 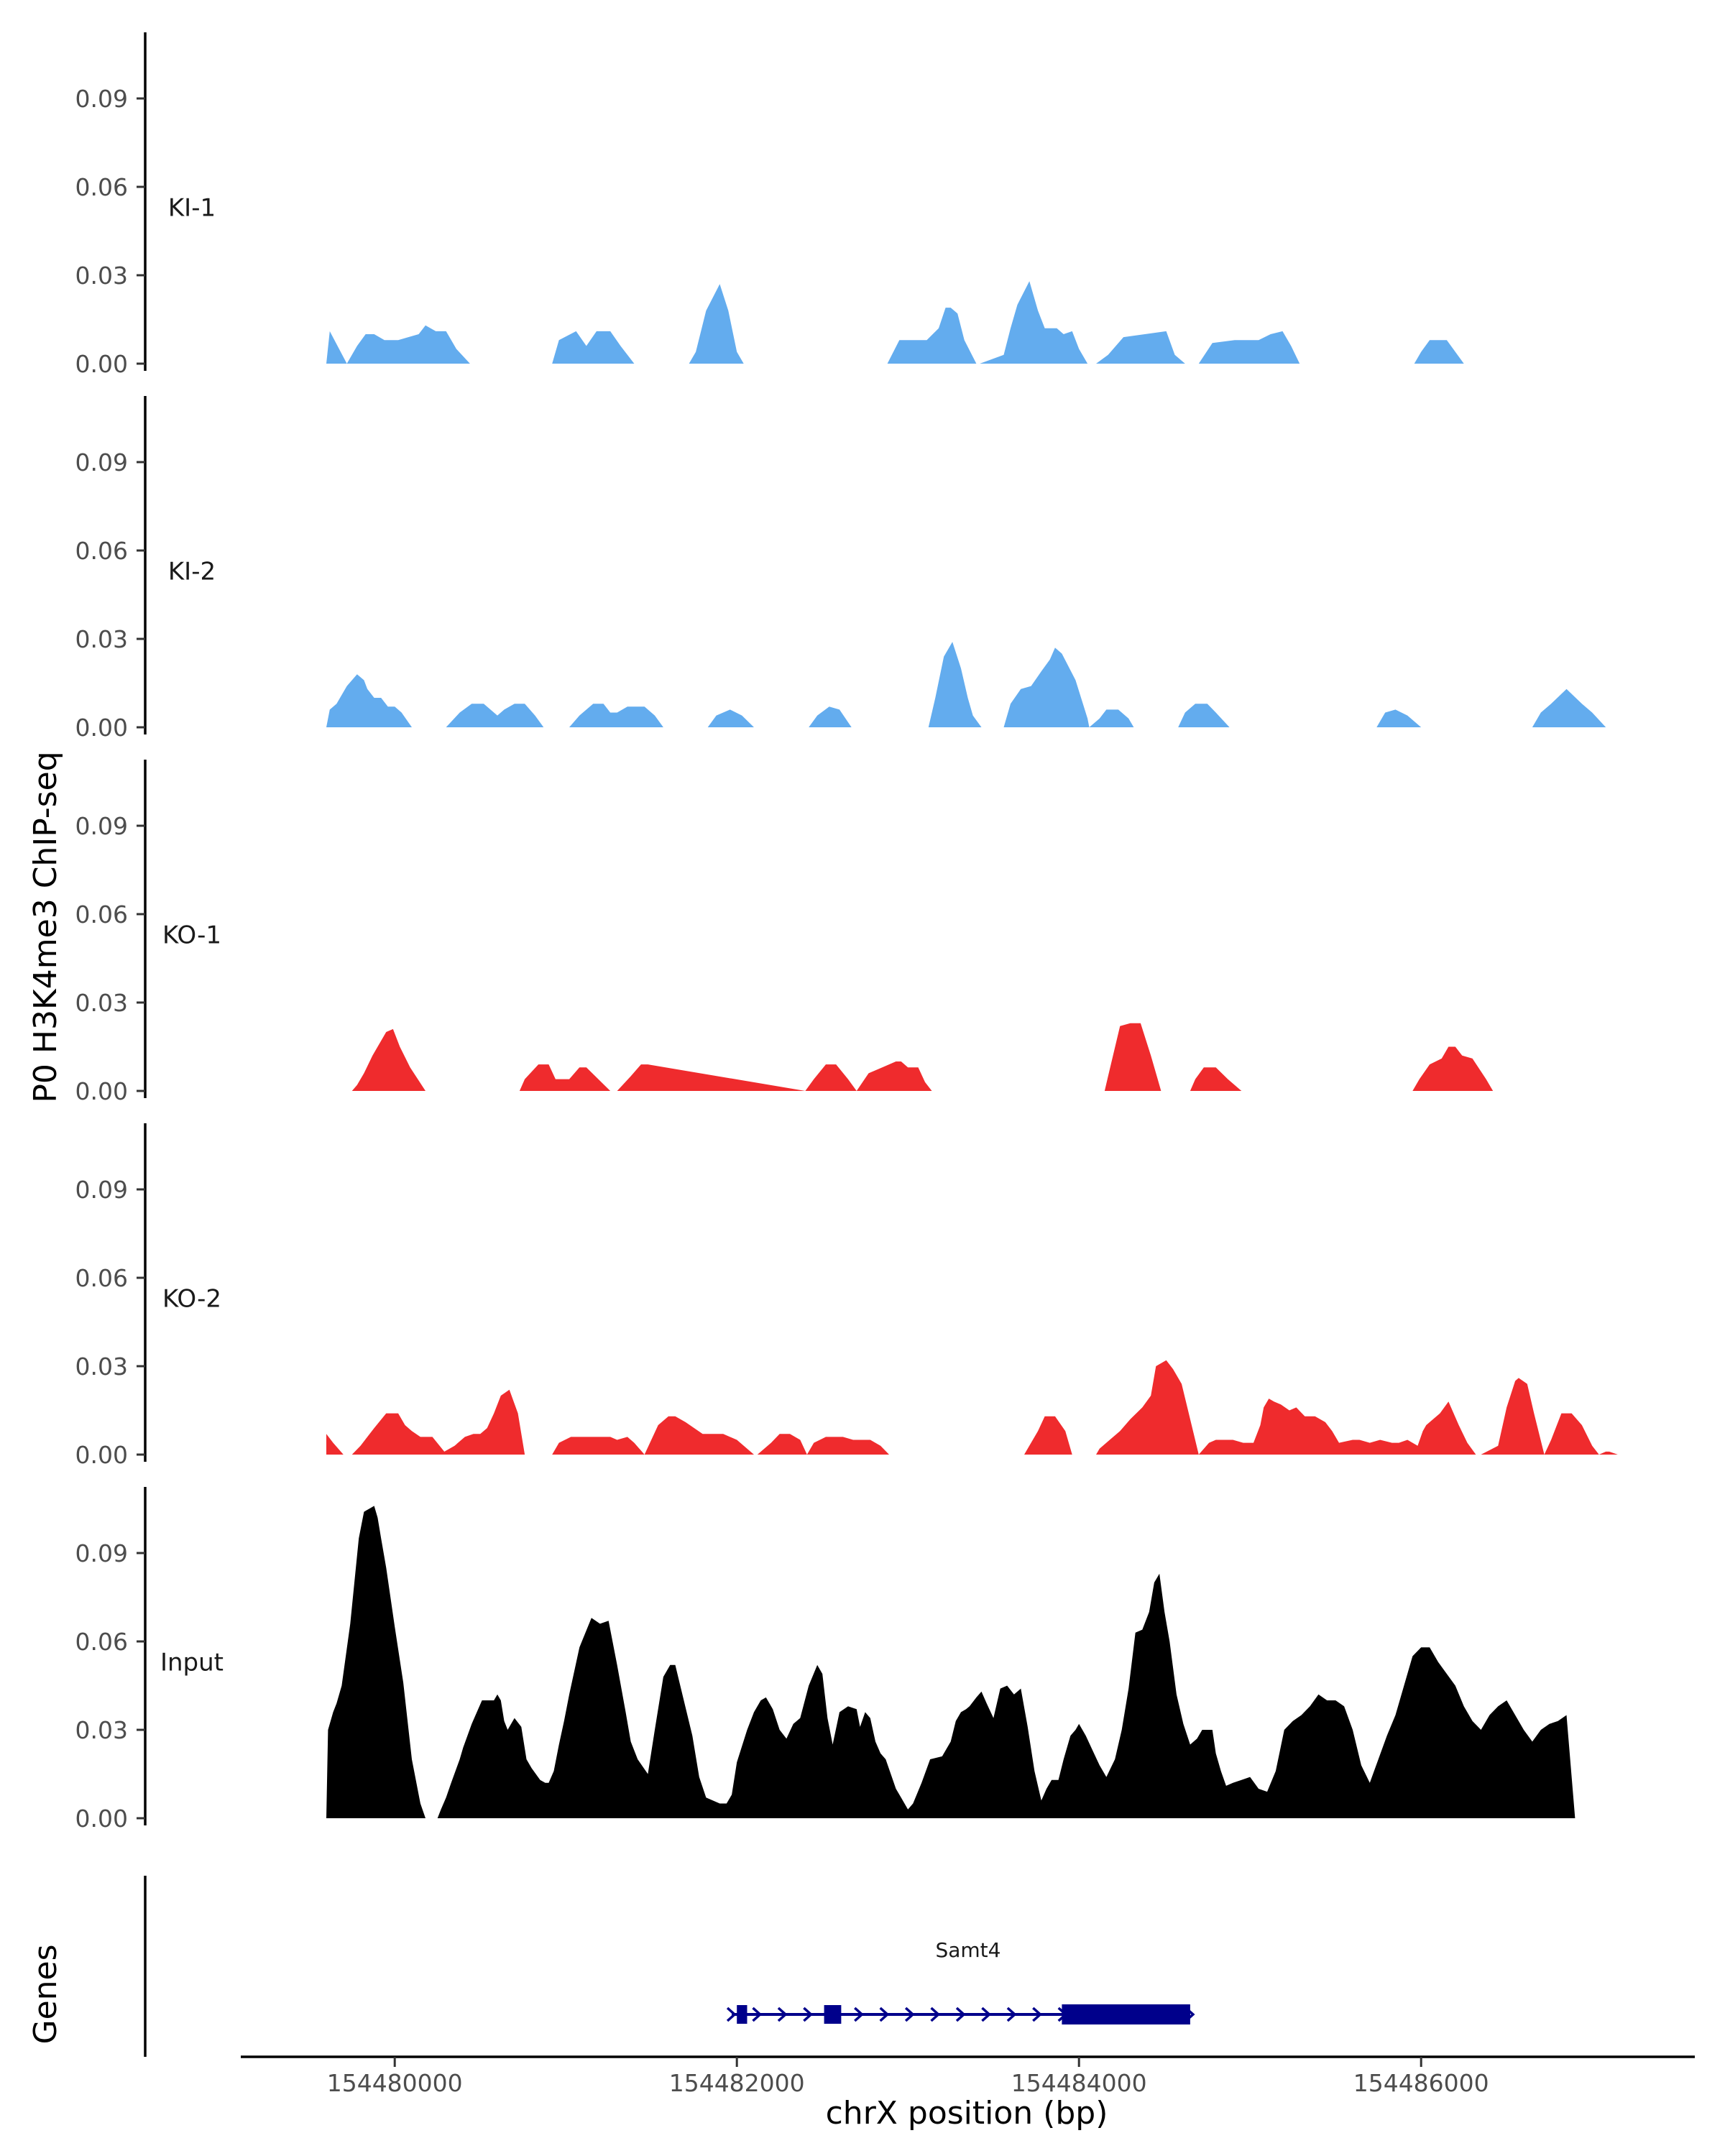 What do you see at coordinates (967, 1950) in the screenshot?
I see `gene-name-label: Samt4` at bounding box center [967, 1950].